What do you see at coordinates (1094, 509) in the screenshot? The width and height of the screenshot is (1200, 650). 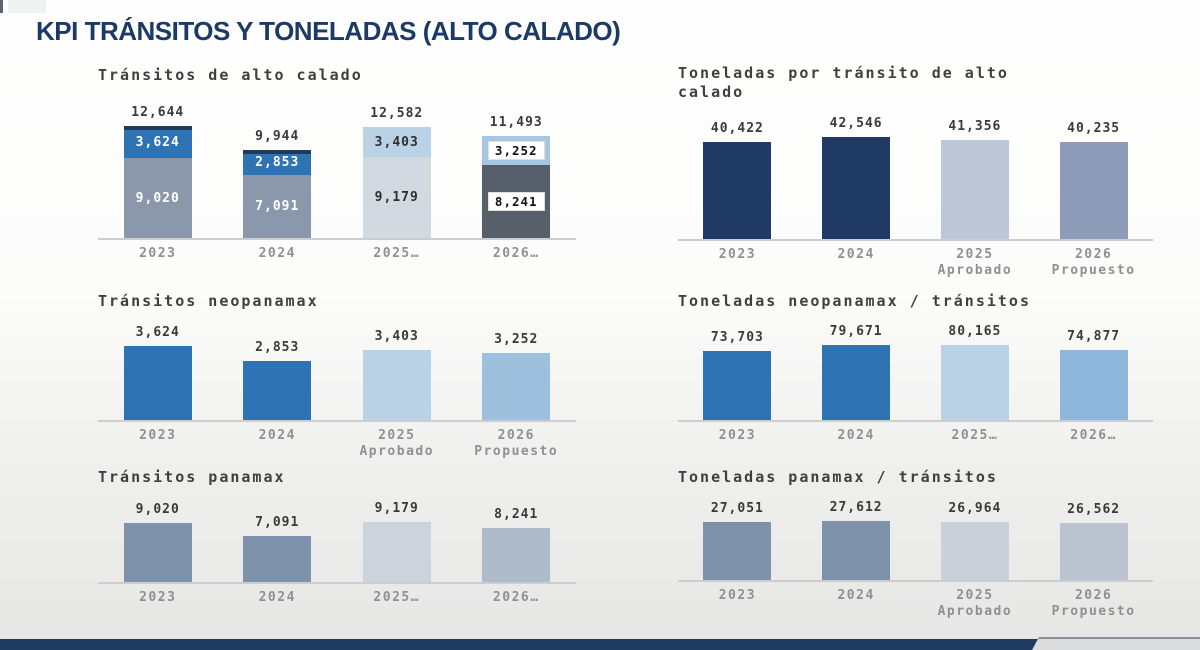 I see `value-label: 26,562` at bounding box center [1094, 509].